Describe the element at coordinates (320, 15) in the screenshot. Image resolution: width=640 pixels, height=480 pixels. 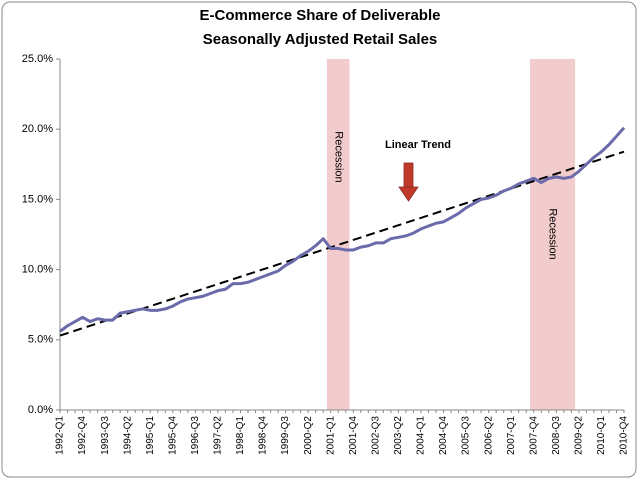
I see `chart-title: E-Commerce Share of Deliverable` at that location.